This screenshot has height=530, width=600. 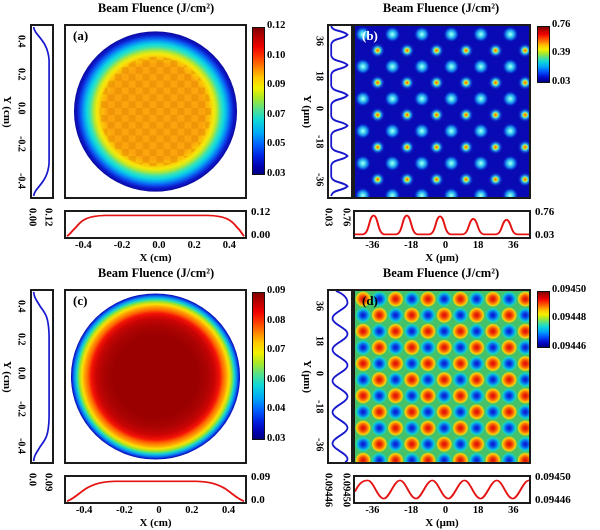 I want to click on panel-d-x-axis-label: X (μm), so click(x=442, y=523).